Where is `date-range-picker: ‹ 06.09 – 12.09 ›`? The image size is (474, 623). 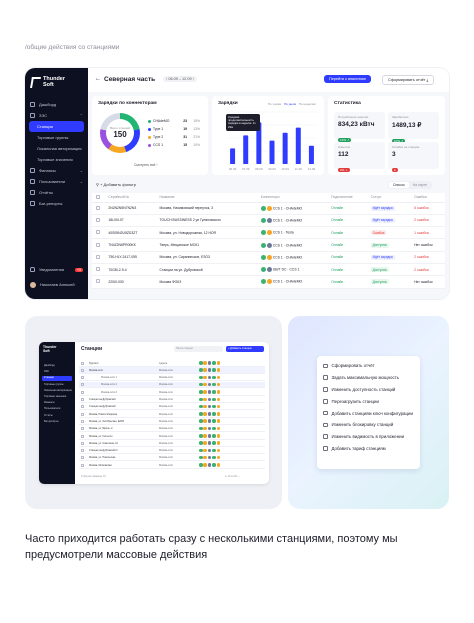
date-range-picker: ‹ 06.09 – 12.09 › is located at coordinates (180, 79).